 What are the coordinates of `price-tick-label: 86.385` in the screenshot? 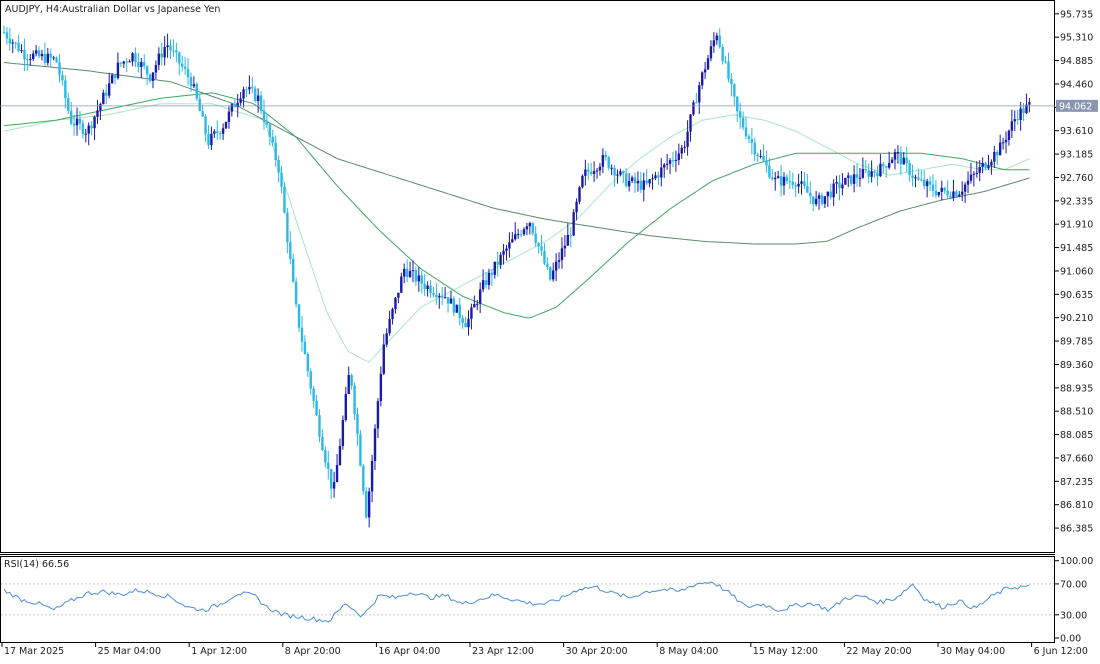 It's located at (1076, 529).